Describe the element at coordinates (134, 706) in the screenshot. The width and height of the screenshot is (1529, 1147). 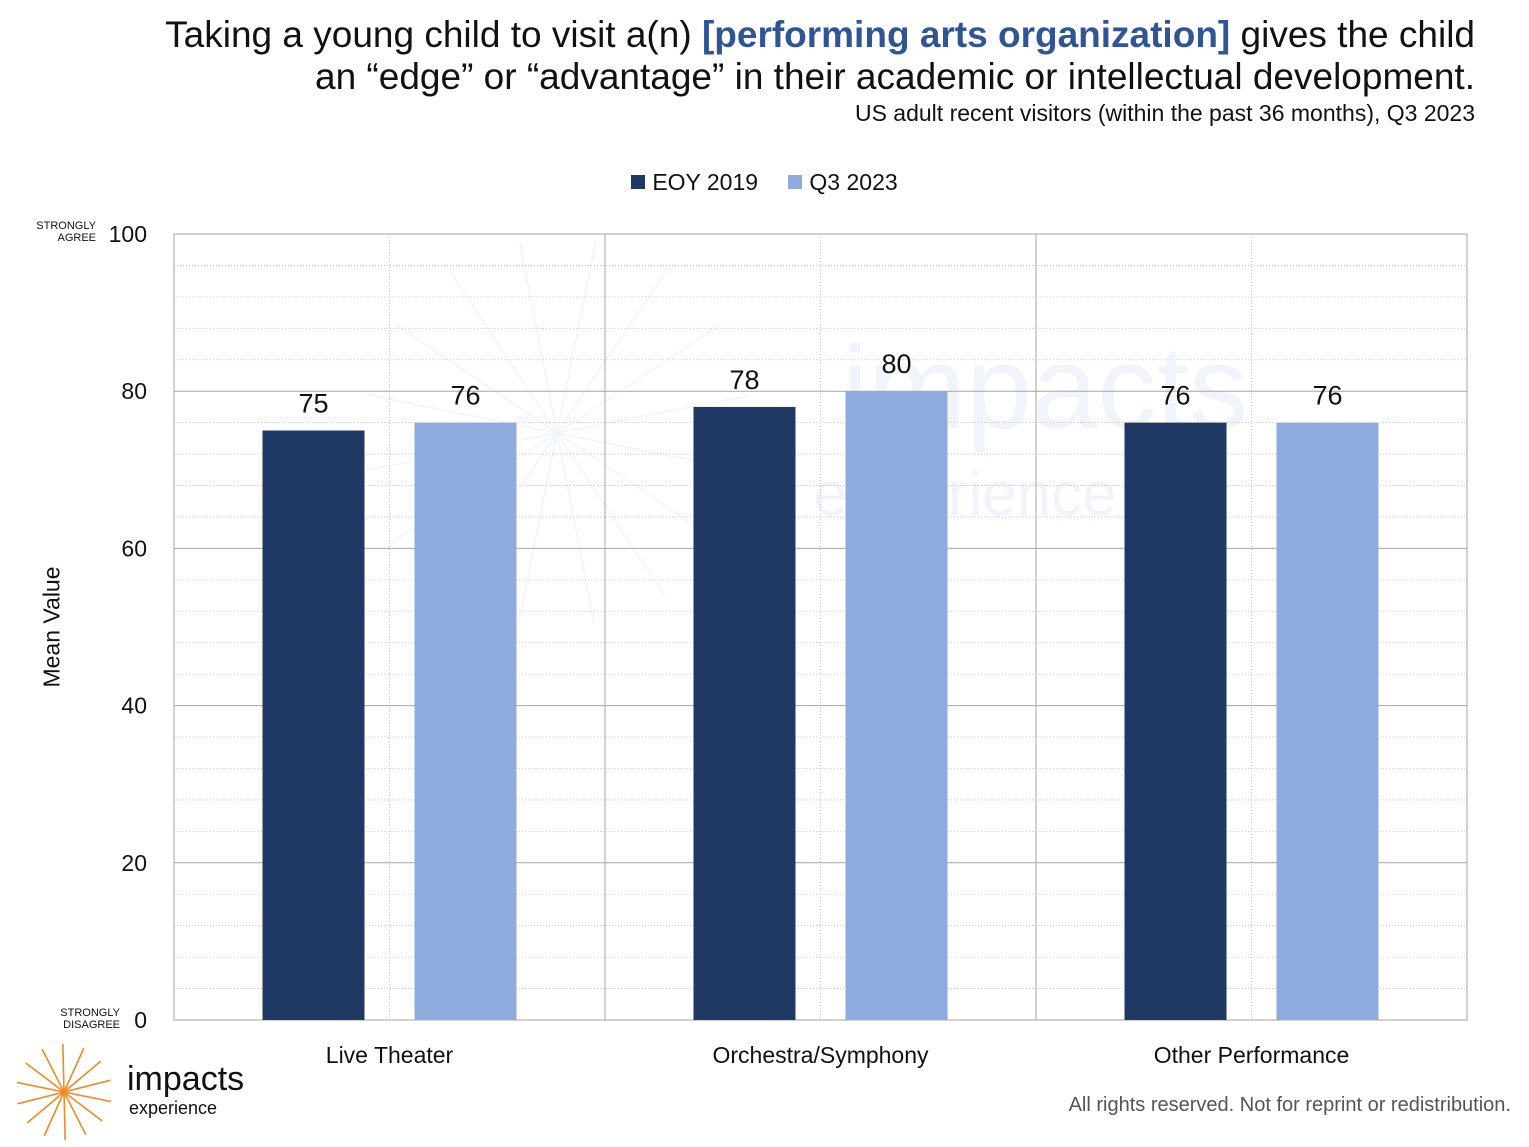
I see `y-tick-label: 40` at that location.